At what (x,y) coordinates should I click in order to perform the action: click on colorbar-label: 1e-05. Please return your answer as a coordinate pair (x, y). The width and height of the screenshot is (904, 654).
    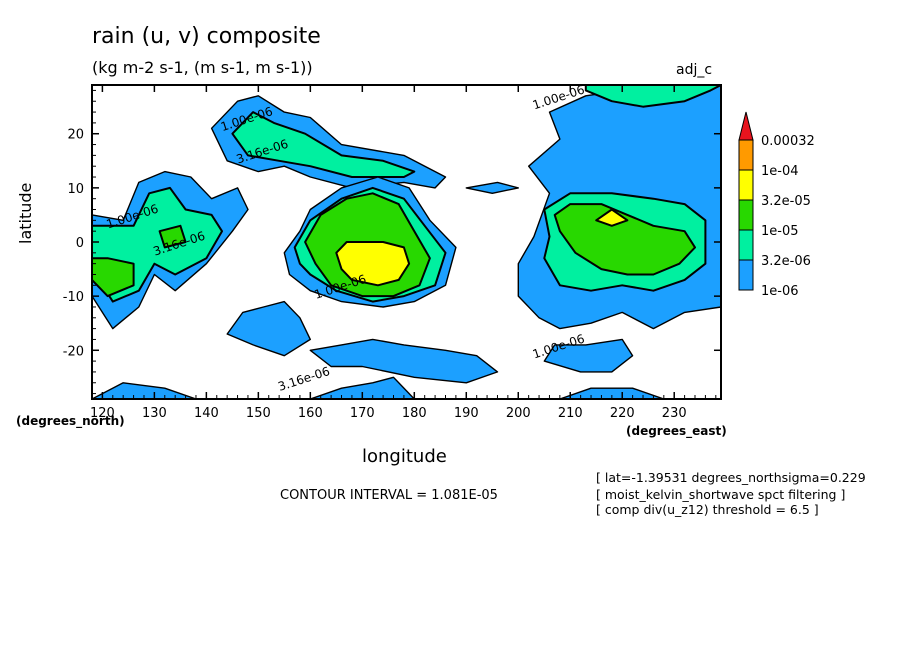
    Looking at the image, I should click on (780, 231).